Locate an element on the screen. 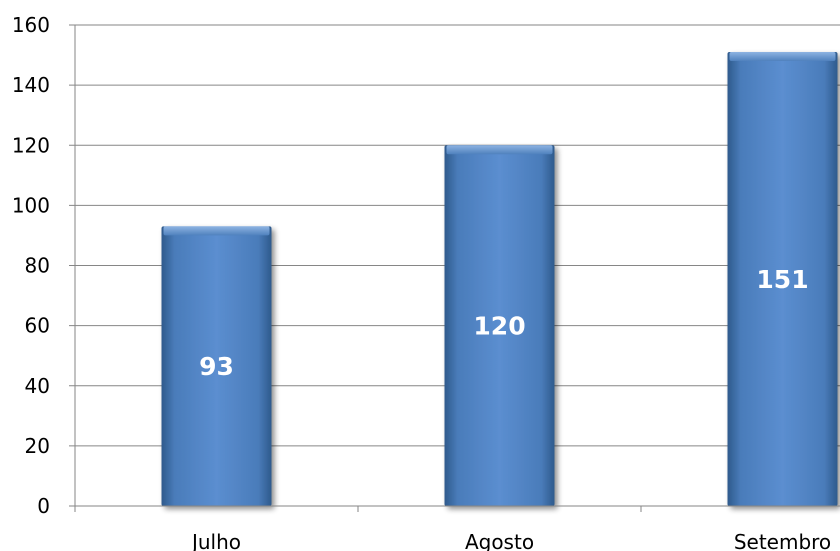 The height and width of the screenshot is (551, 840). x-axis: Julho Agosto Setembro is located at coordinates (457, 528).